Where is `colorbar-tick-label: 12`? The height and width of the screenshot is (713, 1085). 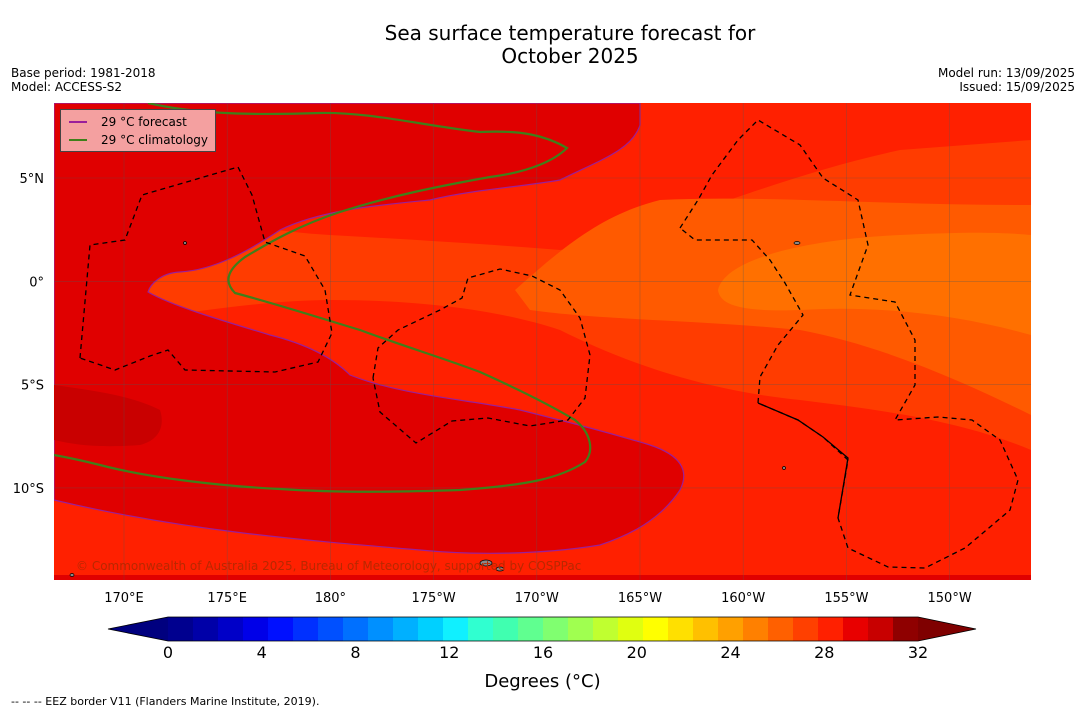 colorbar-tick-label: 12 is located at coordinates (449, 652).